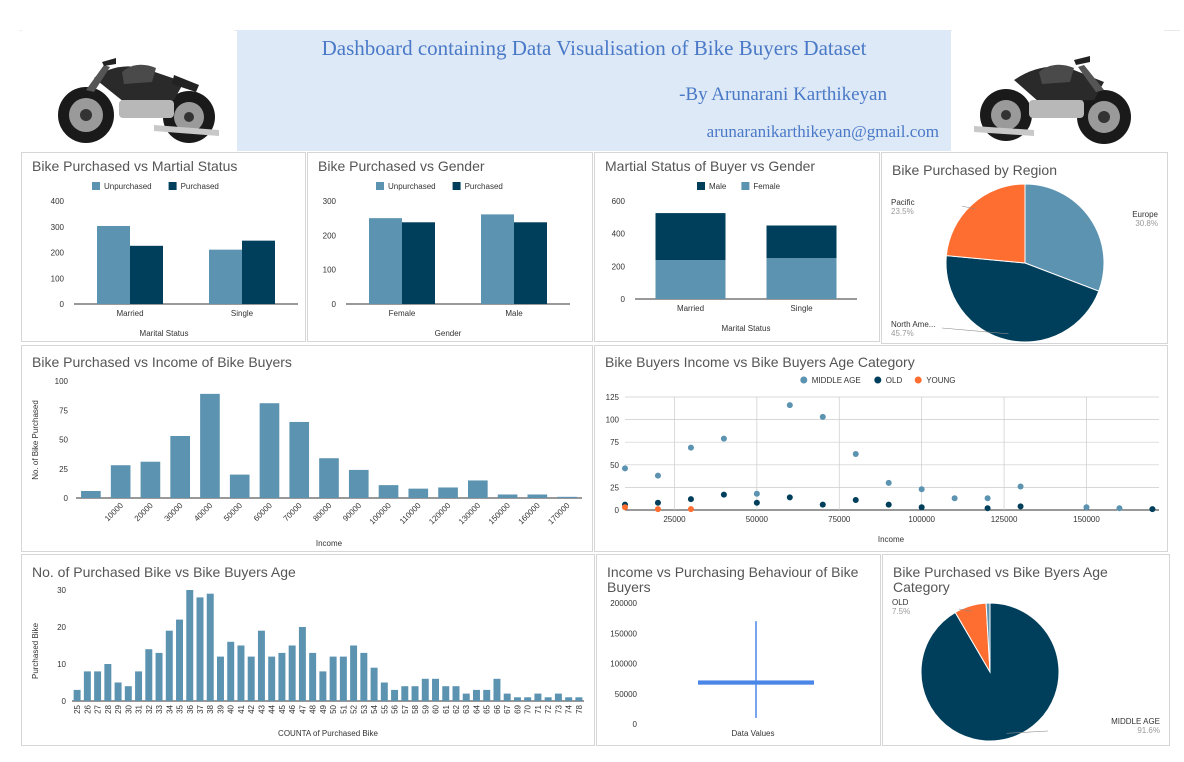 The image size is (1184, 762). What do you see at coordinates (98, 708) in the screenshot?
I see `x-tick-label: 27` at bounding box center [98, 708].